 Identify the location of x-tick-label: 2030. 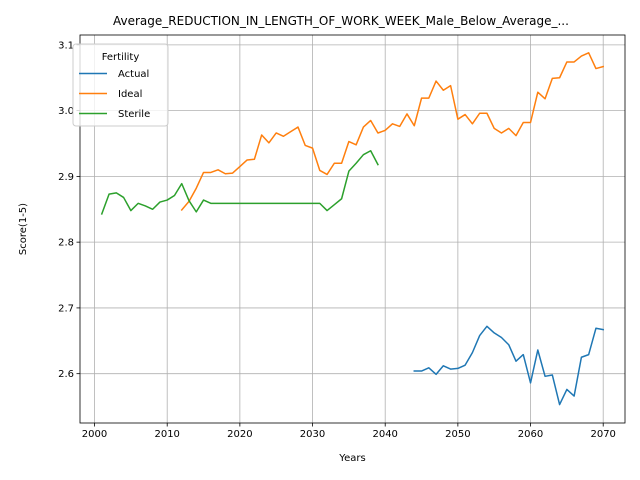
(312, 434).